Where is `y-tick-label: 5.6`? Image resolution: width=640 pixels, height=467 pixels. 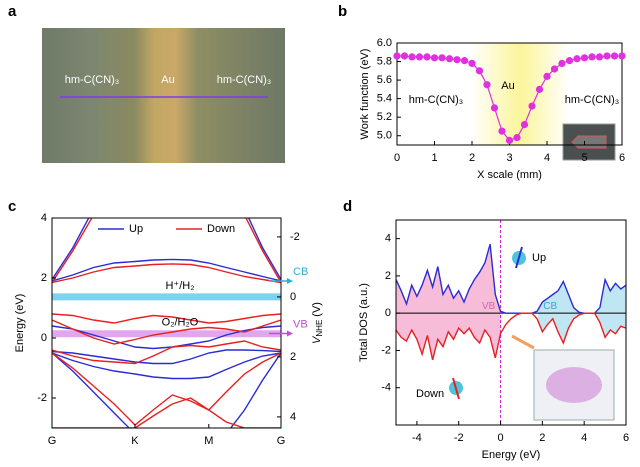 y-tick-label: 5.6 is located at coordinates (384, 80).